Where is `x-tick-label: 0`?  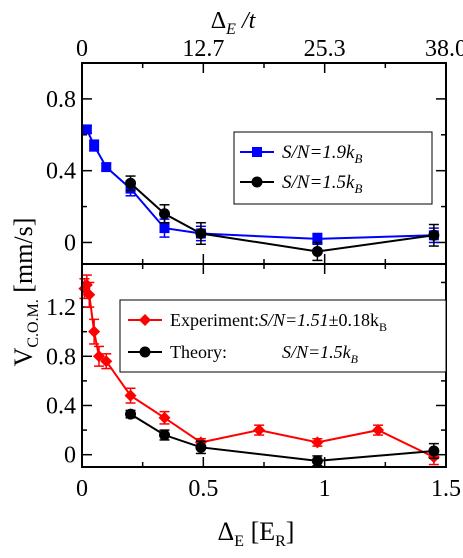
x-tick-label: 0 is located at coordinates (82, 489).